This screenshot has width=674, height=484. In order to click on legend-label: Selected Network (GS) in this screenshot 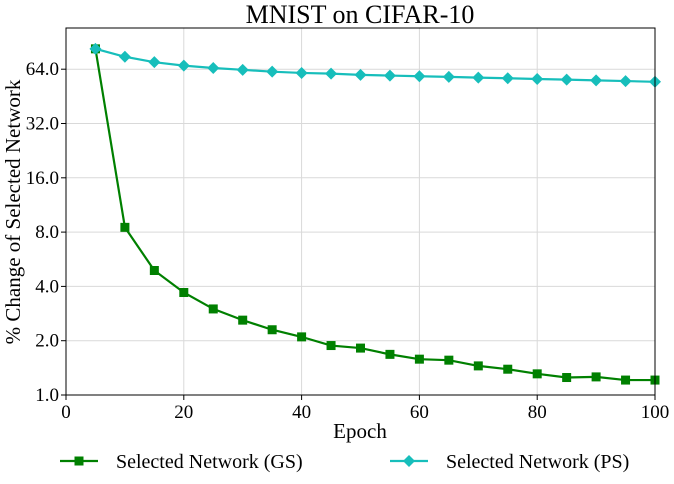, I will do `click(209, 462)`.